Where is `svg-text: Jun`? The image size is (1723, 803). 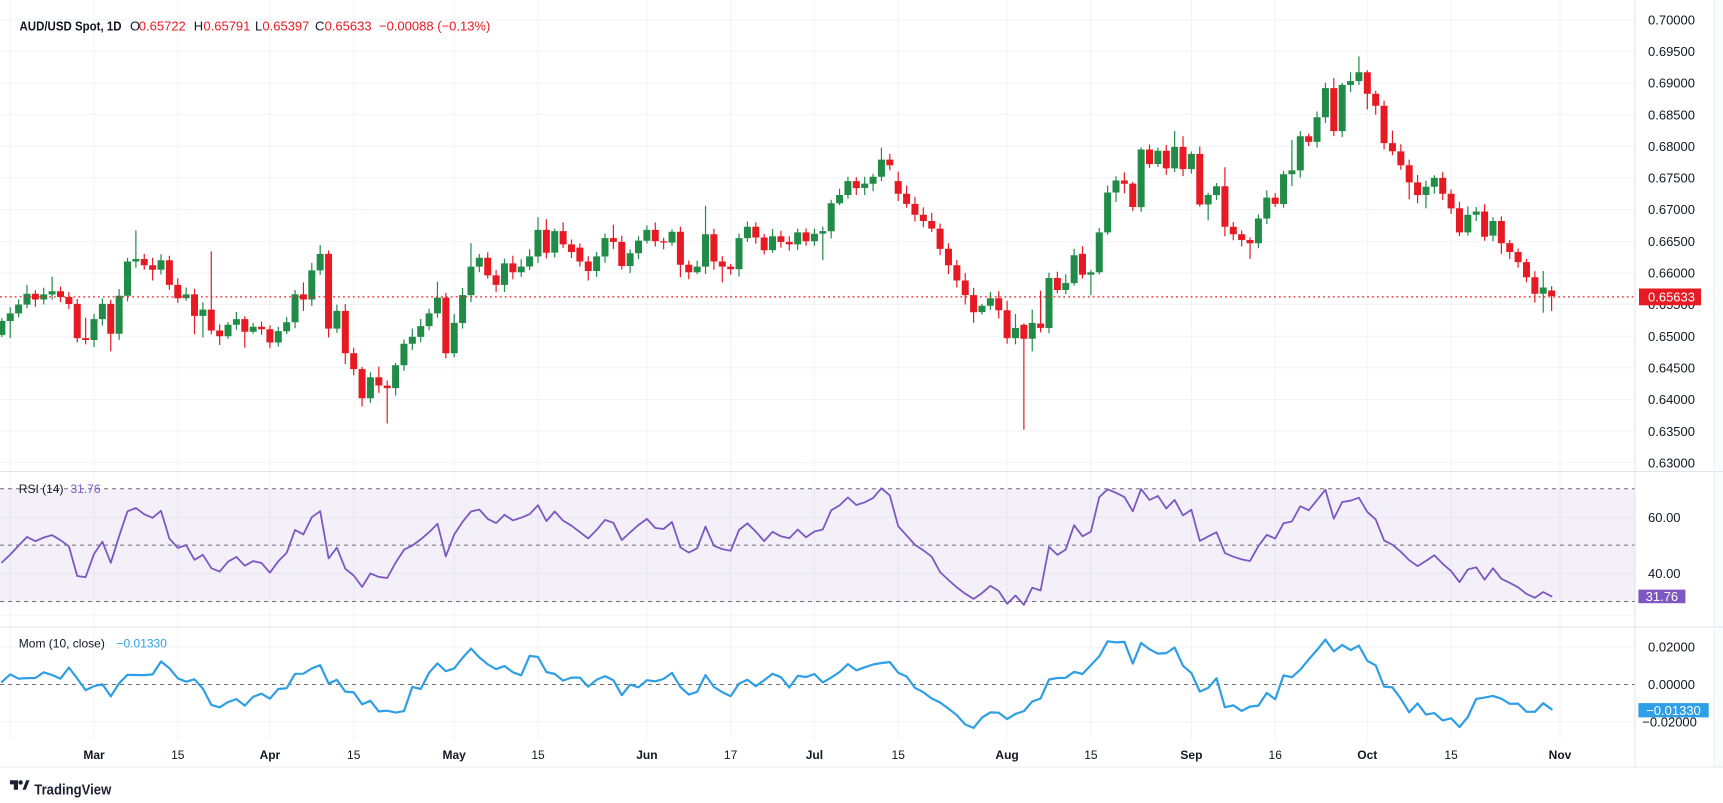 svg-text: Jun is located at coordinates (646, 755).